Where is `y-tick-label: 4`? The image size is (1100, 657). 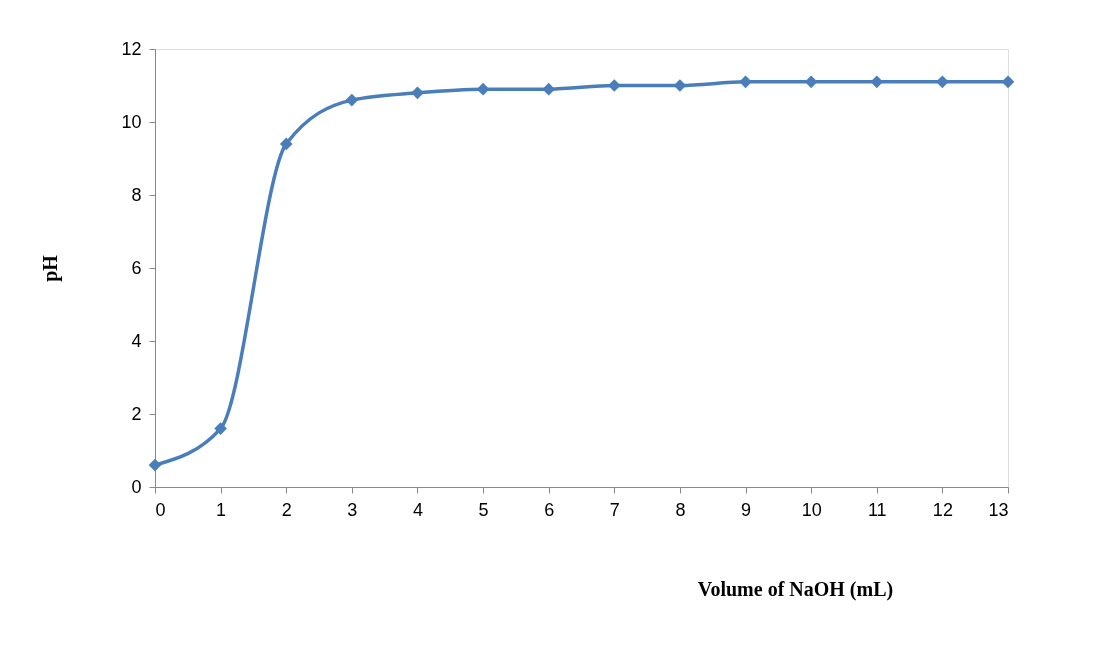
y-tick-label: 4 is located at coordinates (136, 340).